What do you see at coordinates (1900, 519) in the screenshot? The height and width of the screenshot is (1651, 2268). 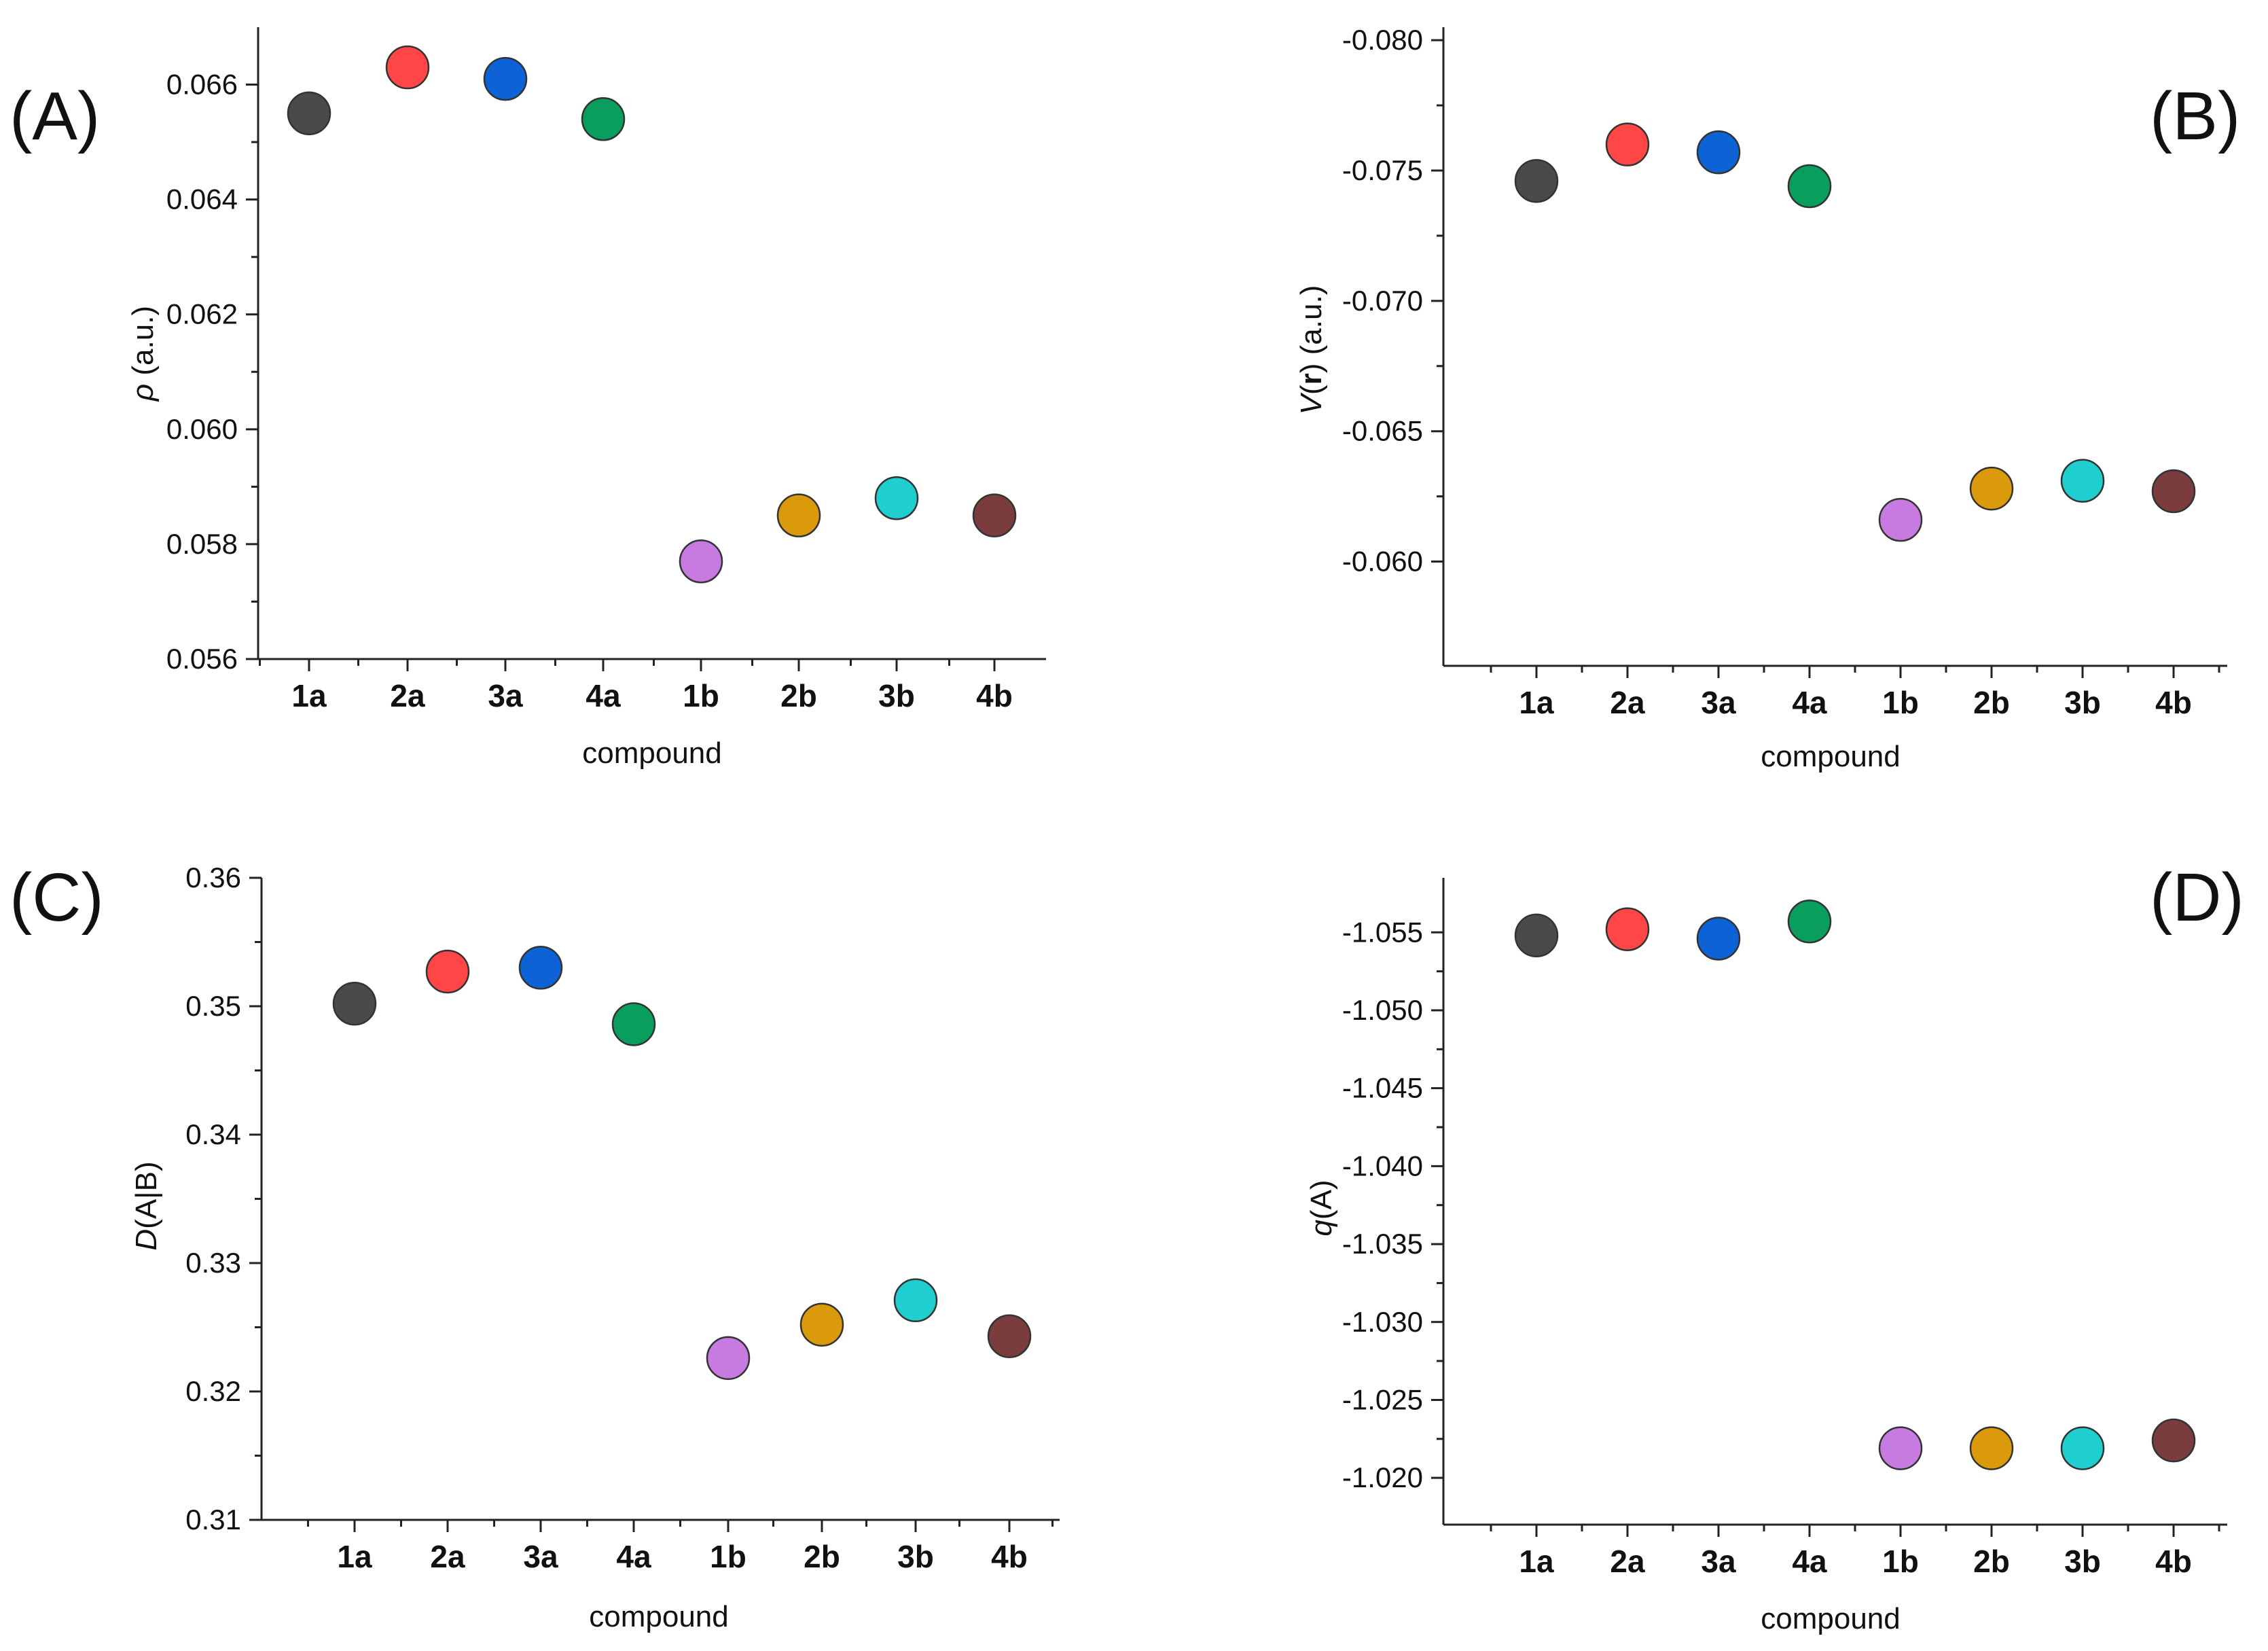 I see `panel-b-point-1b` at bounding box center [1900, 519].